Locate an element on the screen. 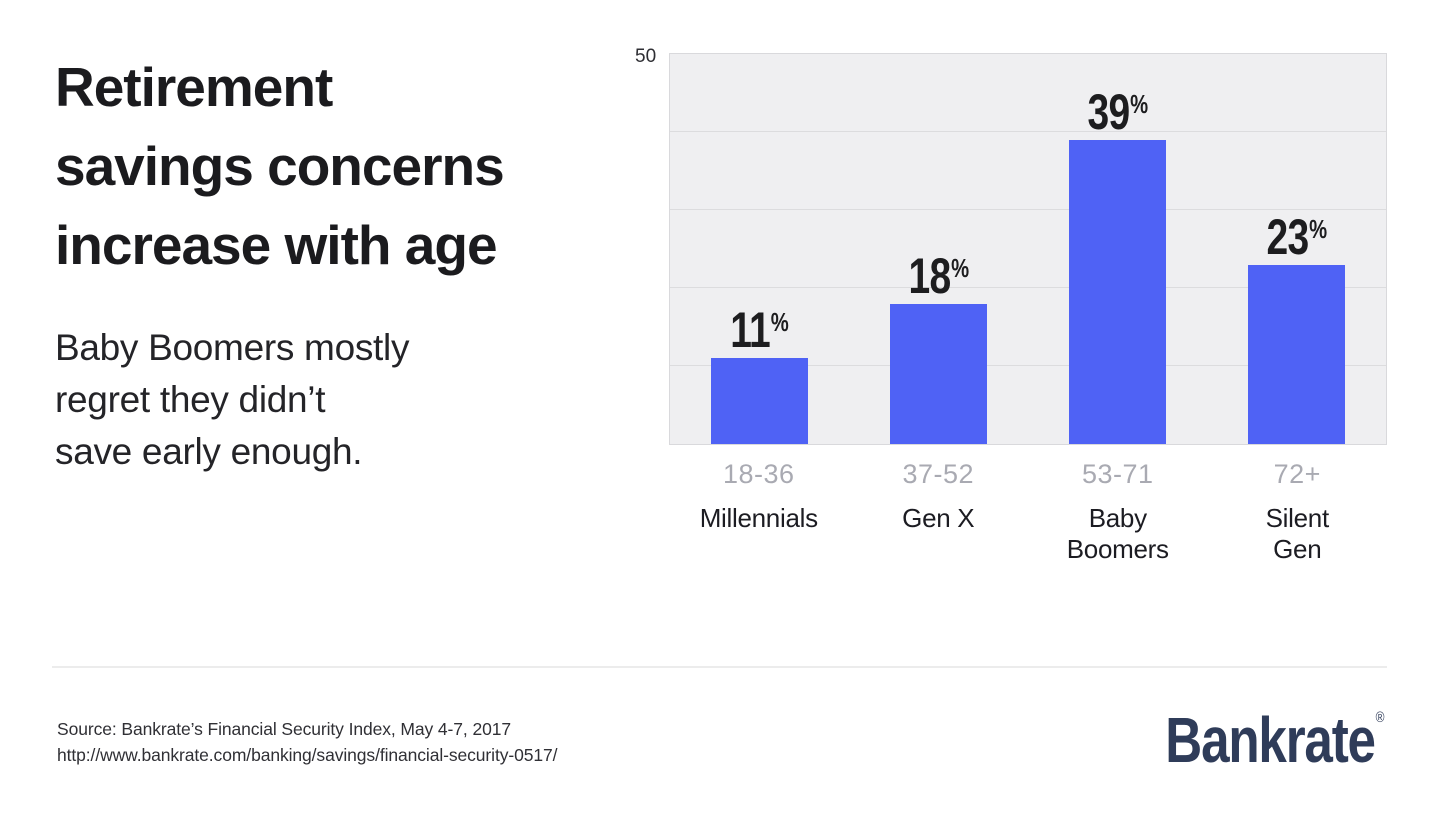 The height and width of the screenshot is (828, 1440). bankrate-logo: Bankrate® is located at coordinates (1274, 740).